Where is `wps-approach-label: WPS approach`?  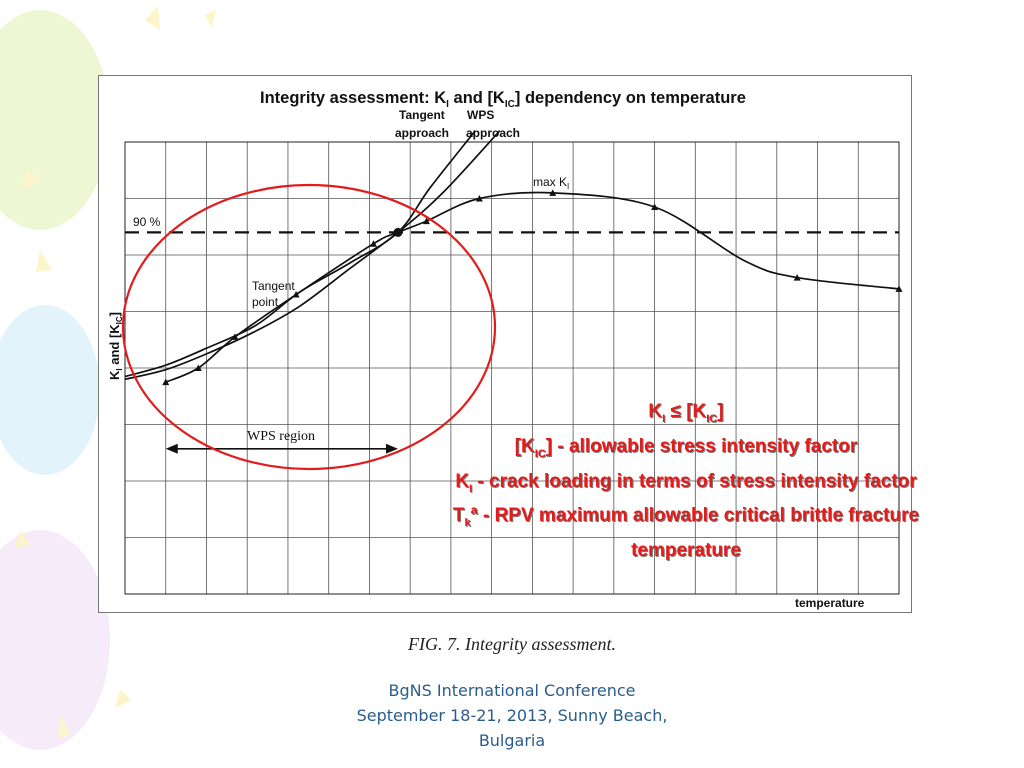 wps-approach-label: WPS approach is located at coordinates (493, 124).